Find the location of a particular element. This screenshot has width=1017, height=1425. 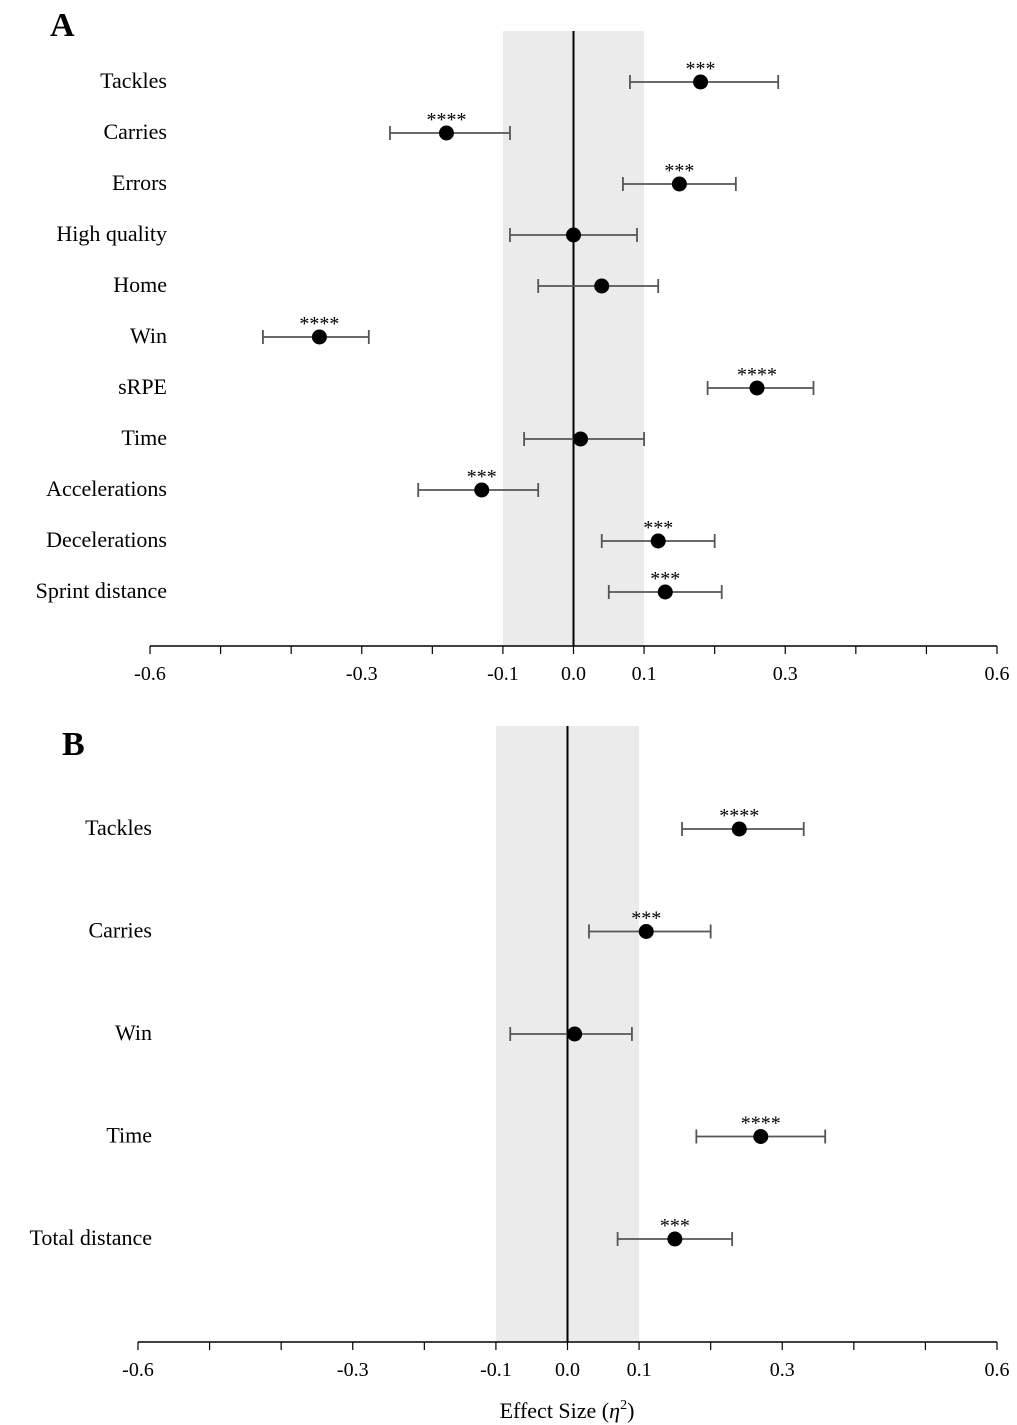

forest-row: Sprint distance *** is located at coordinates (379, 585).